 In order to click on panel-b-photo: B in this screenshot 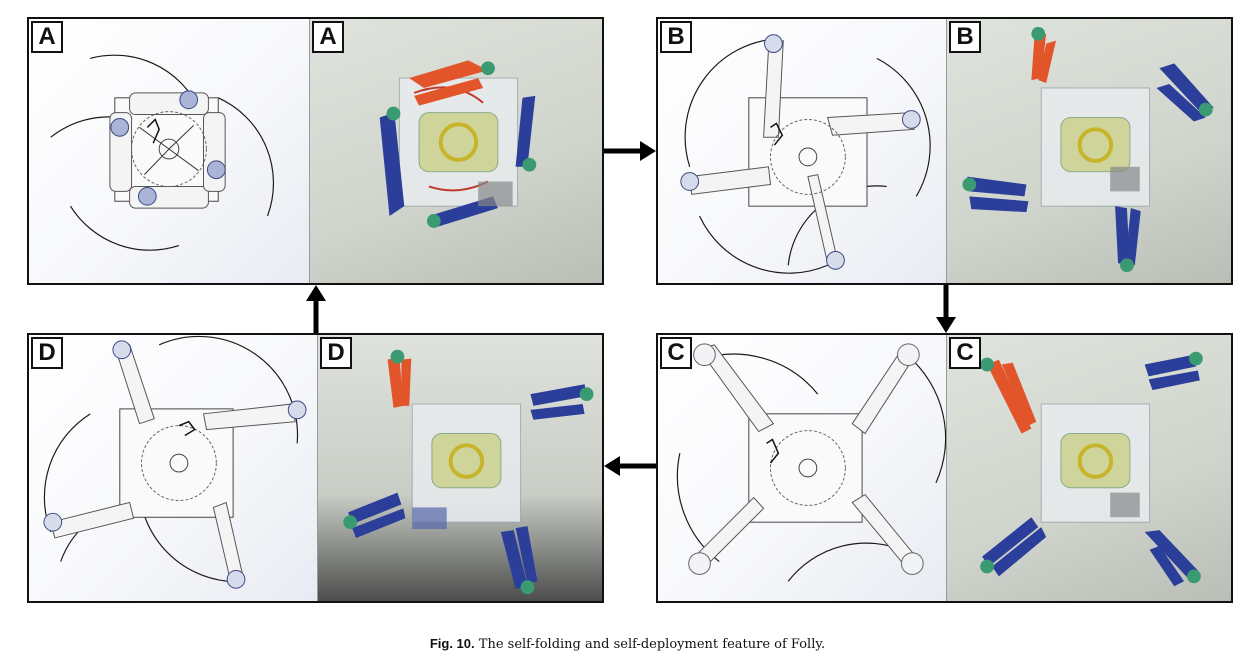, I will do `click(1088, 151)`.